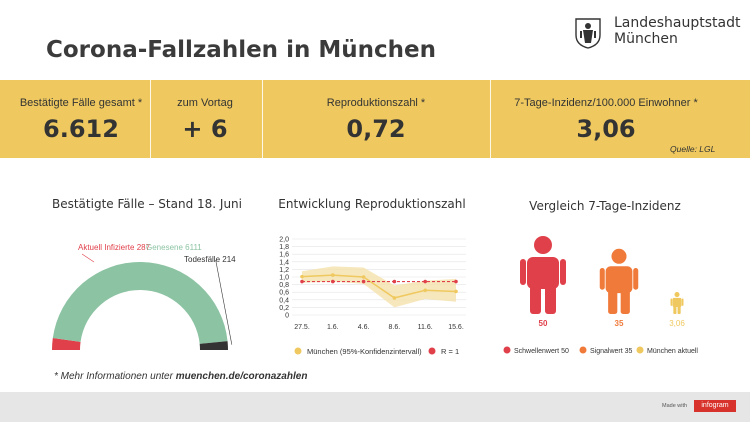 The image size is (750, 422). What do you see at coordinates (646, 39) in the screenshot?
I see `logo-line-2: München` at bounding box center [646, 39].